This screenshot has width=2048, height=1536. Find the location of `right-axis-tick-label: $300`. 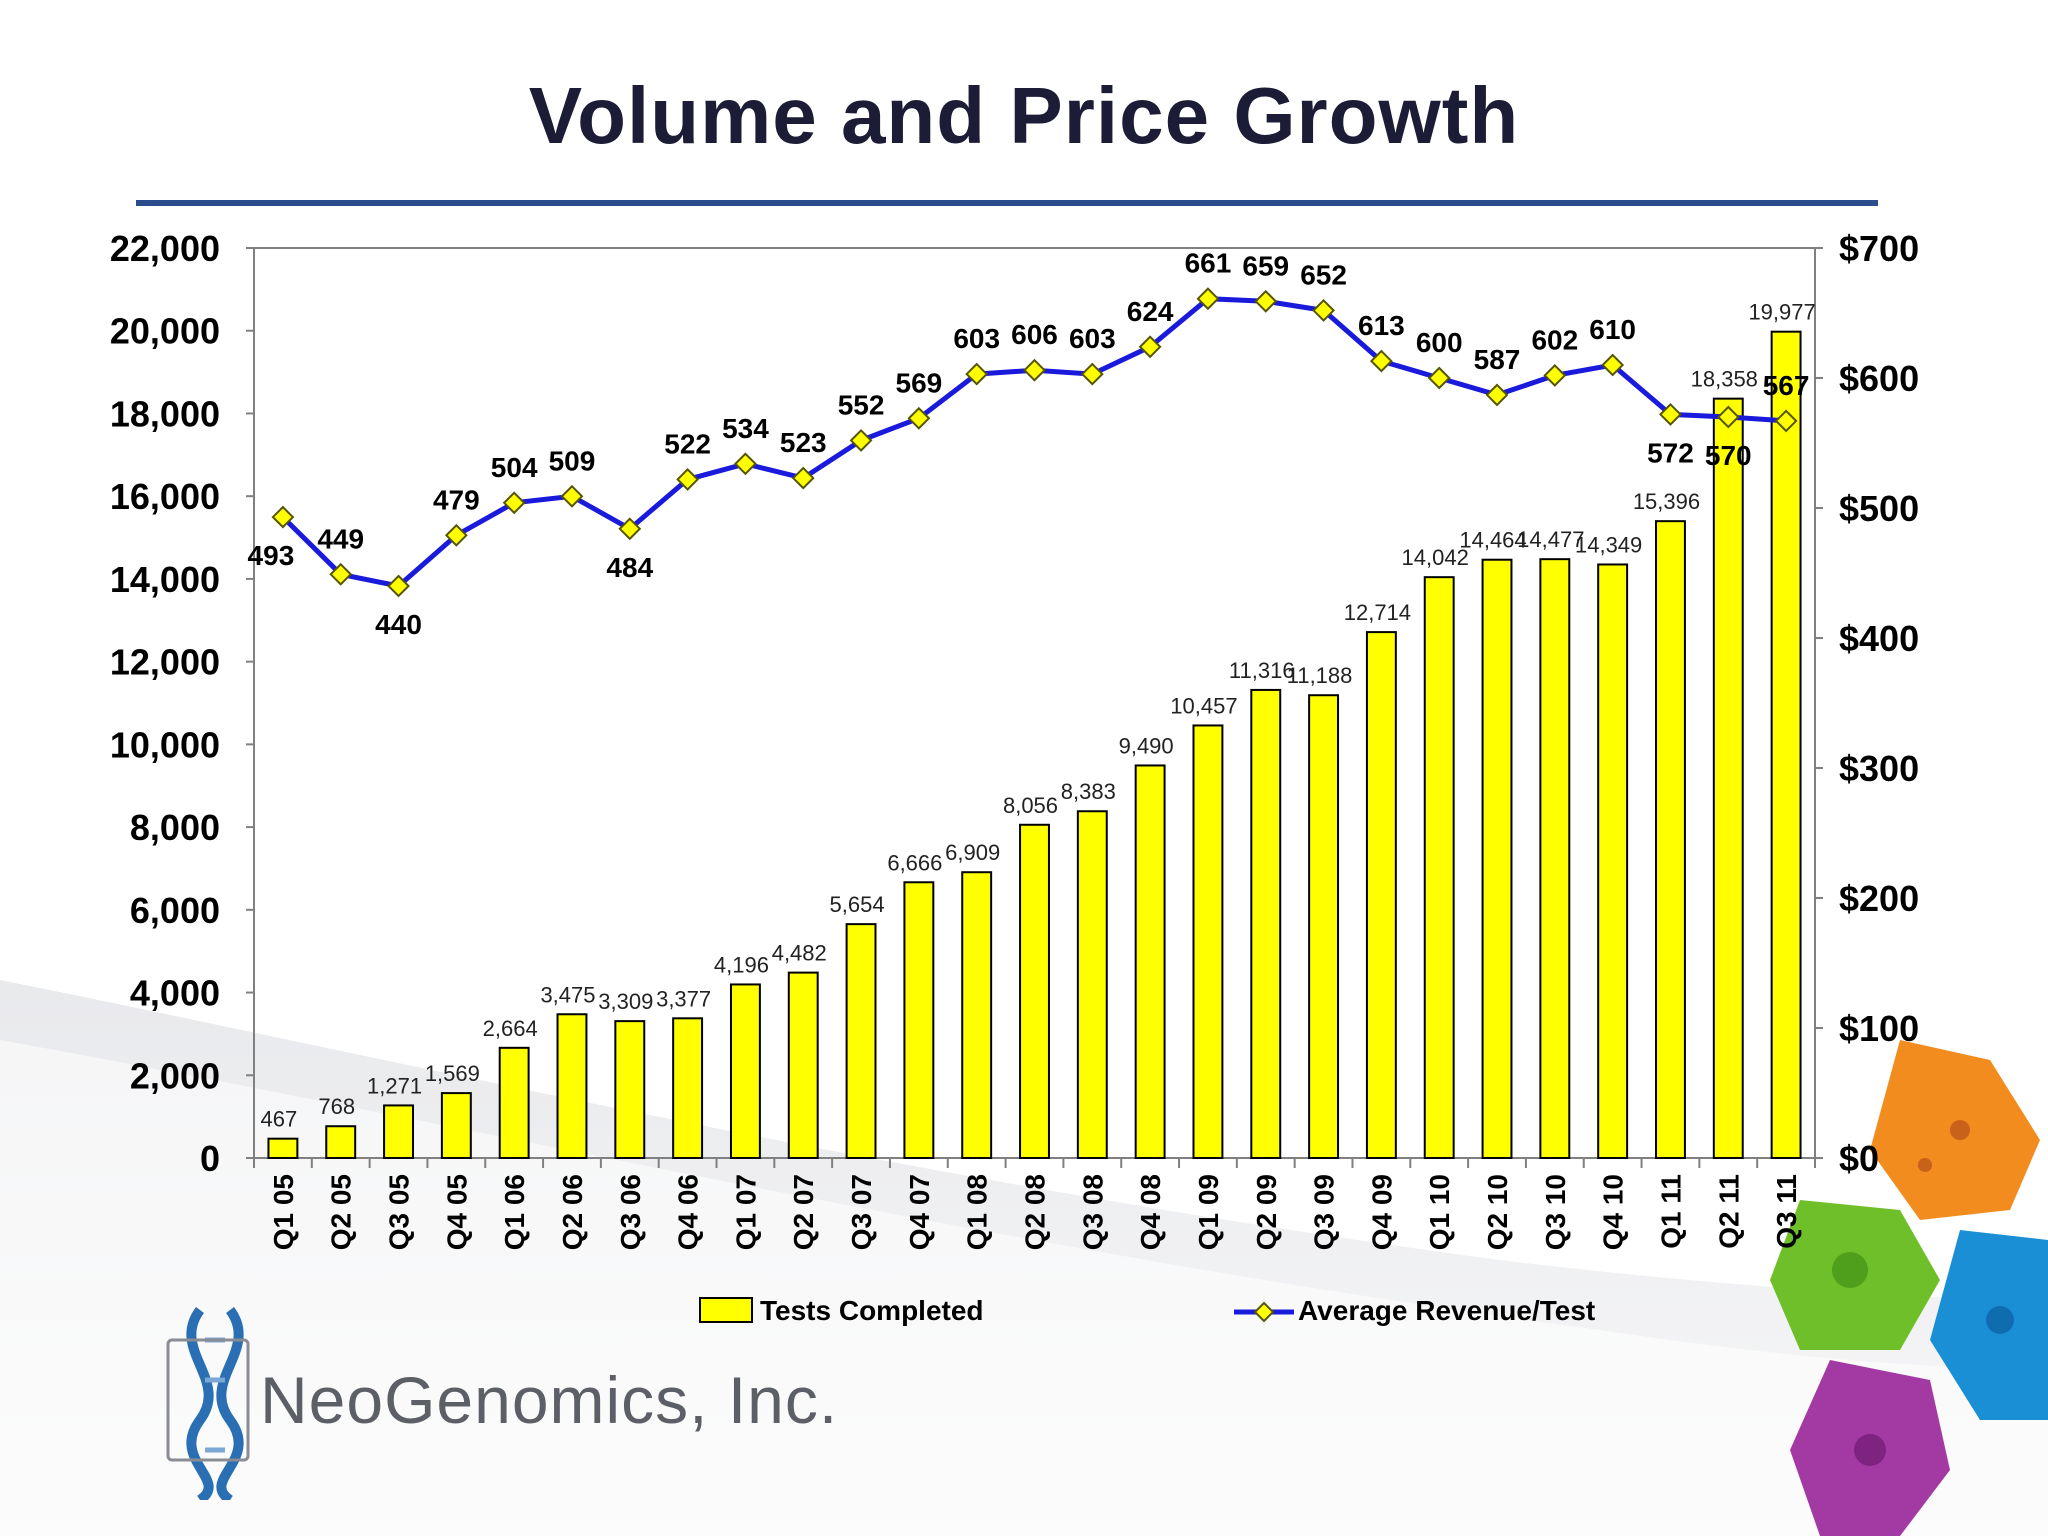

right-axis-tick-label: $300 is located at coordinates (1879, 768).